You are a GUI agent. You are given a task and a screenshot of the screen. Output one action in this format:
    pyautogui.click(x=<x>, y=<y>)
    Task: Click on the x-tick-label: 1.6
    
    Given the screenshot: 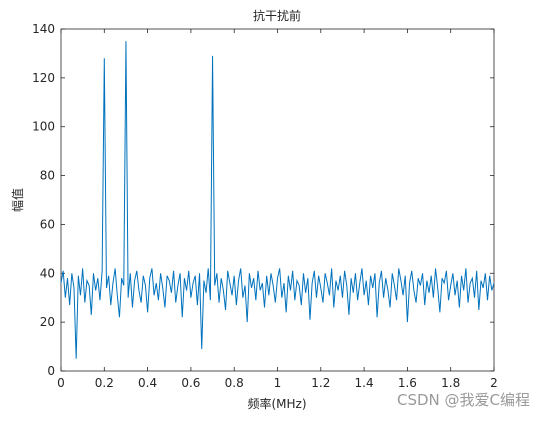 What is the action you would take?
    pyautogui.click(x=407, y=383)
    